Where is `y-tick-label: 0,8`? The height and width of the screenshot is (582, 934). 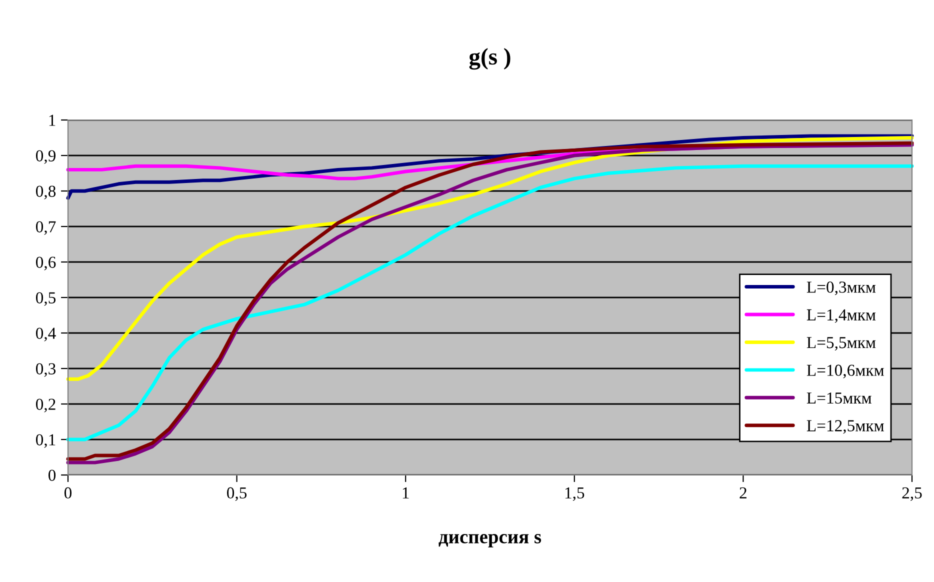 y-tick-label: 0,8 is located at coordinates (46, 193).